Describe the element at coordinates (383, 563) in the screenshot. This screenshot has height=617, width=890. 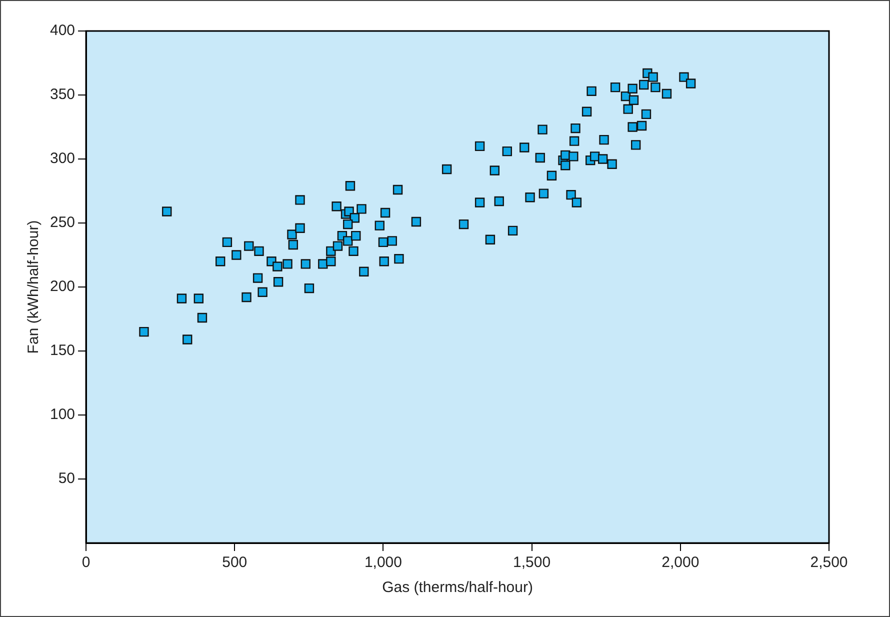
I see `x-tick-label: 1,000` at that location.